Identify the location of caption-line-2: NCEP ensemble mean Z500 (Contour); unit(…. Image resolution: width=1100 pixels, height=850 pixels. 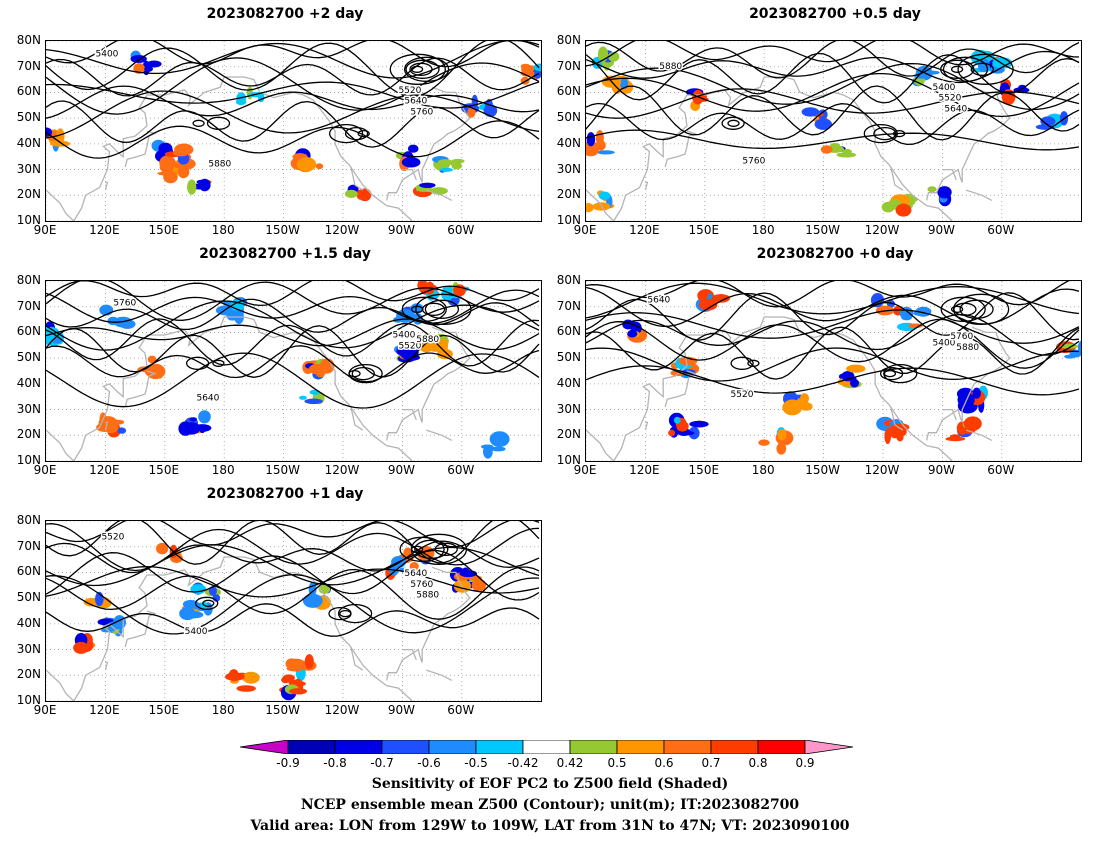
(550, 805).